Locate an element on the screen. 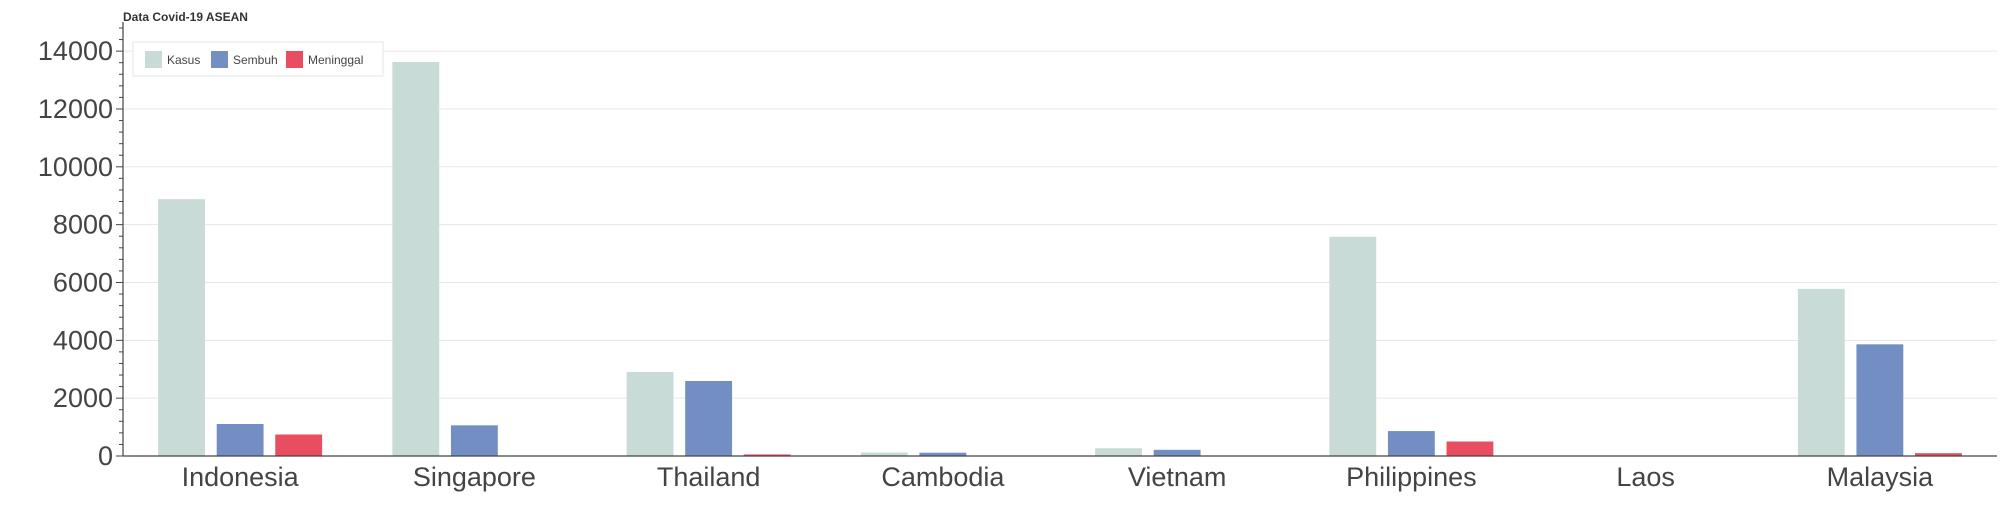  bar-sembuh-philippines is located at coordinates (1411, 443).